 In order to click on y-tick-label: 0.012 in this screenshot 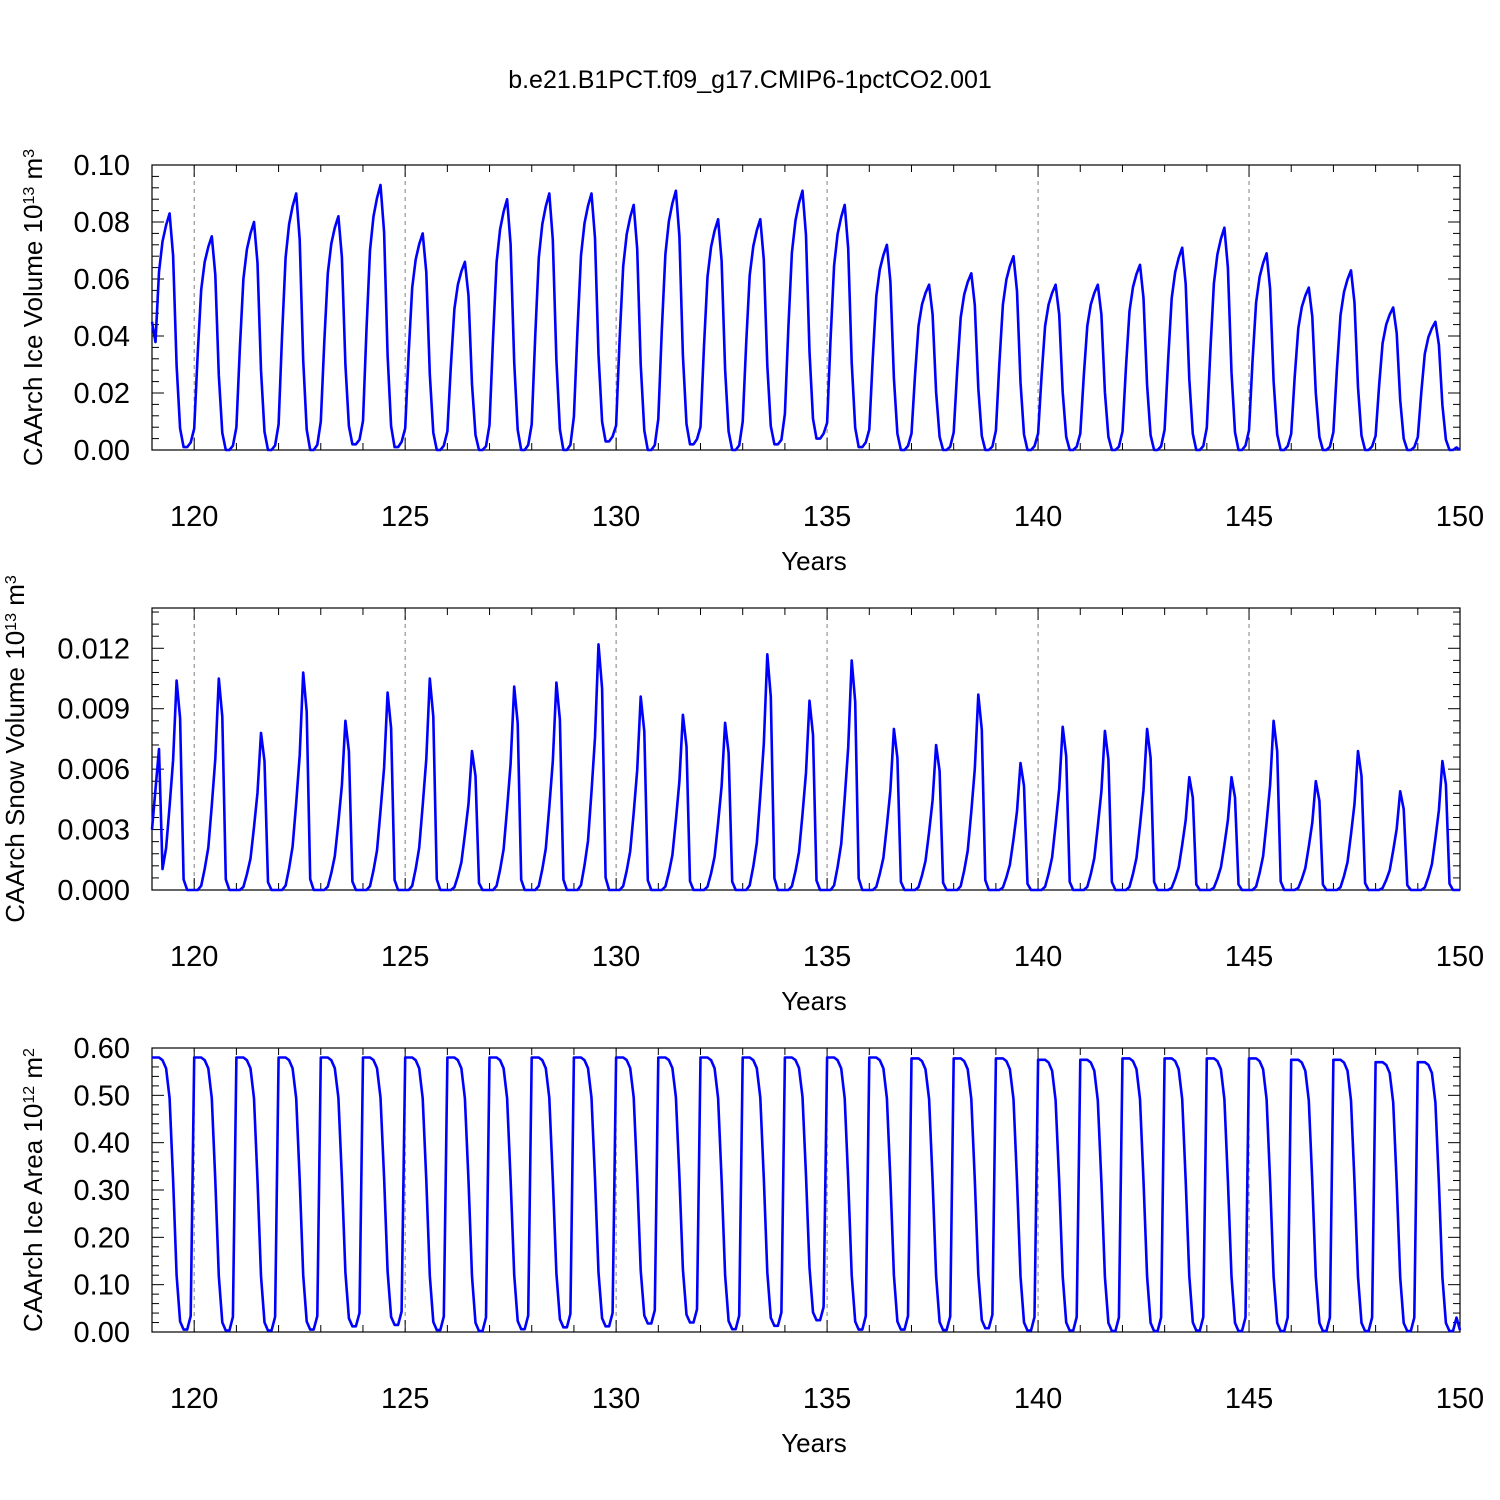, I will do `click(93, 649)`.